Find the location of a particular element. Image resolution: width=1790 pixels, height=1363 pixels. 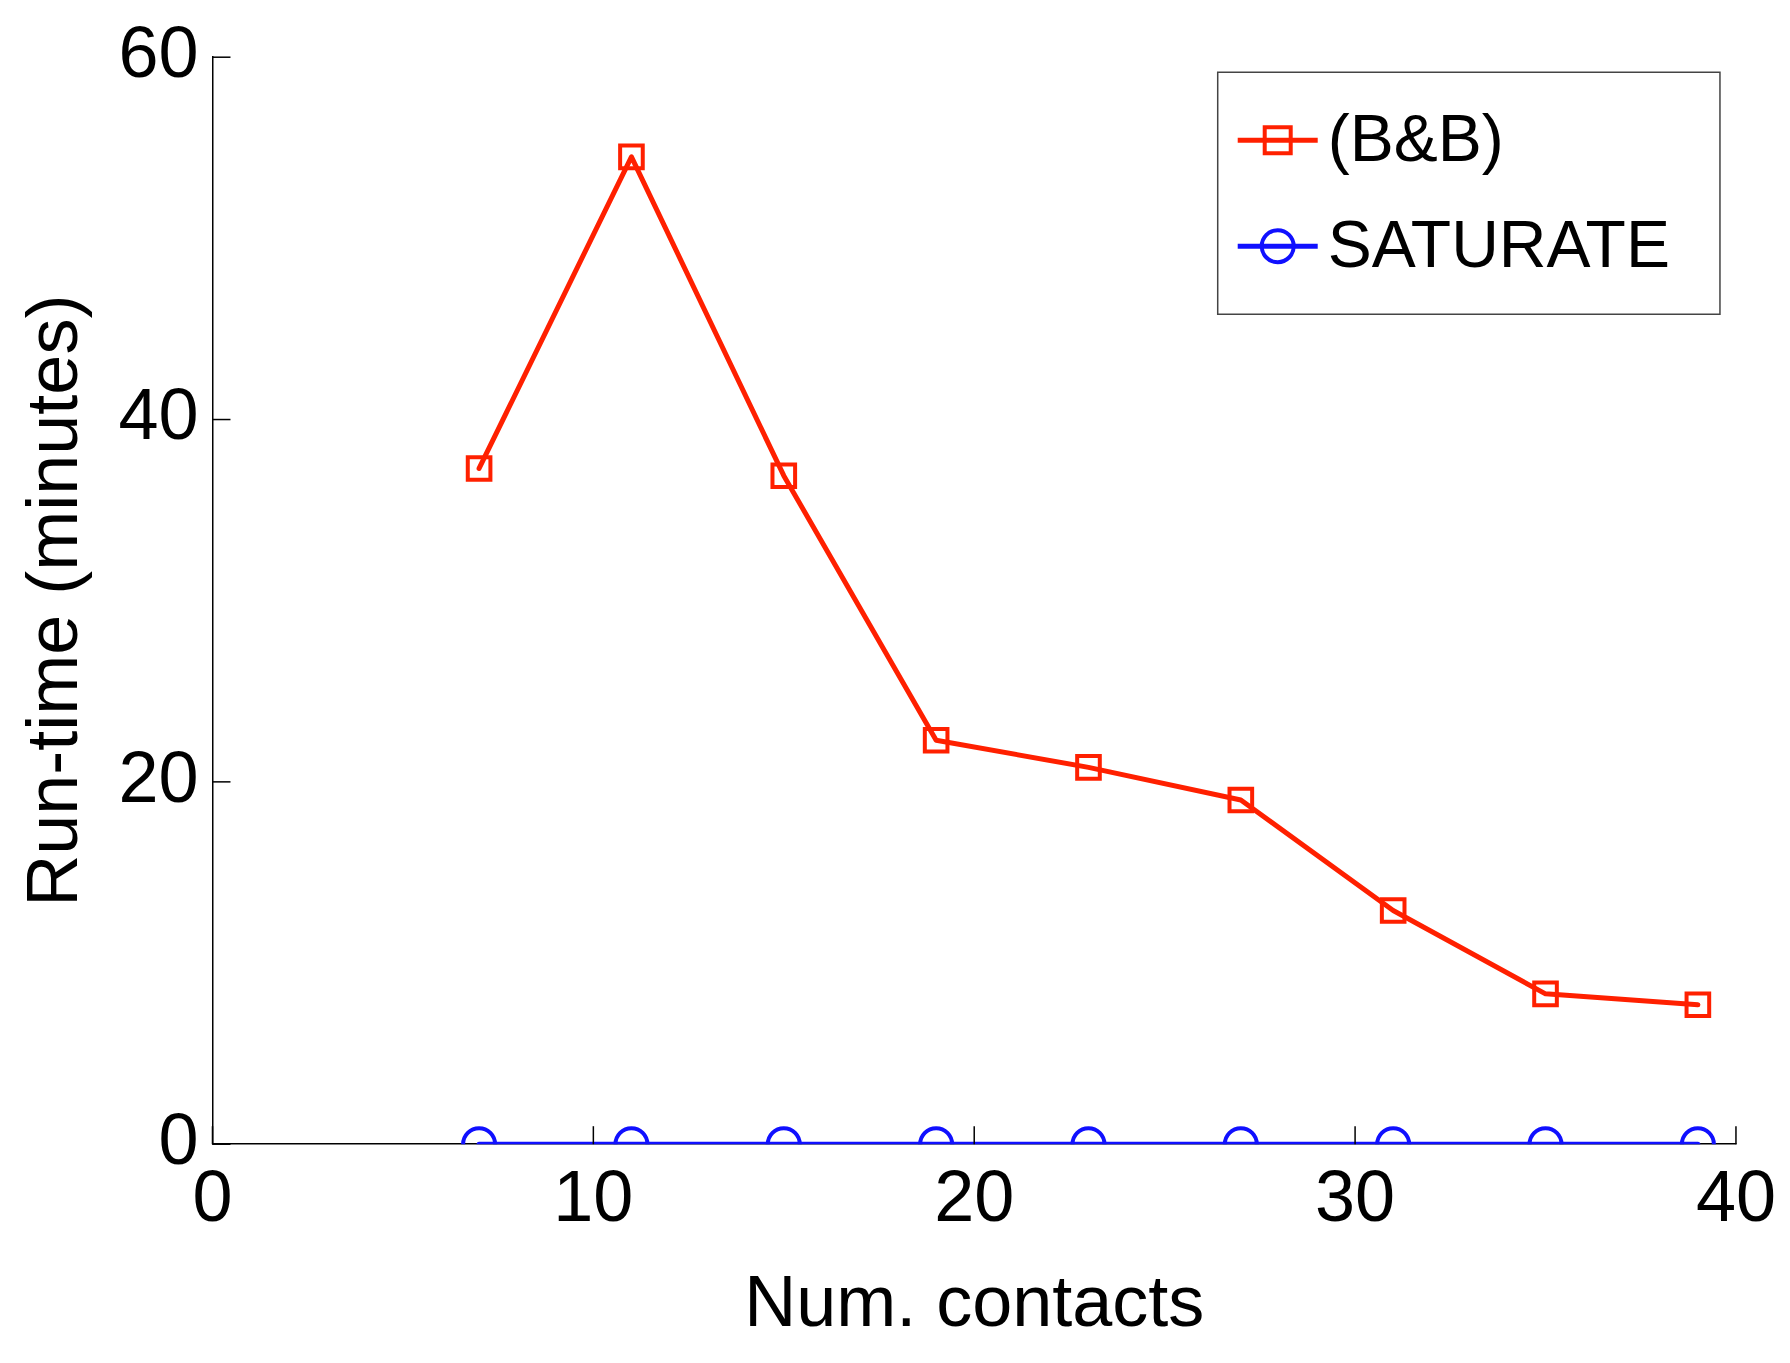

x-tick-label: 30 is located at coordinates (1355, 1196).